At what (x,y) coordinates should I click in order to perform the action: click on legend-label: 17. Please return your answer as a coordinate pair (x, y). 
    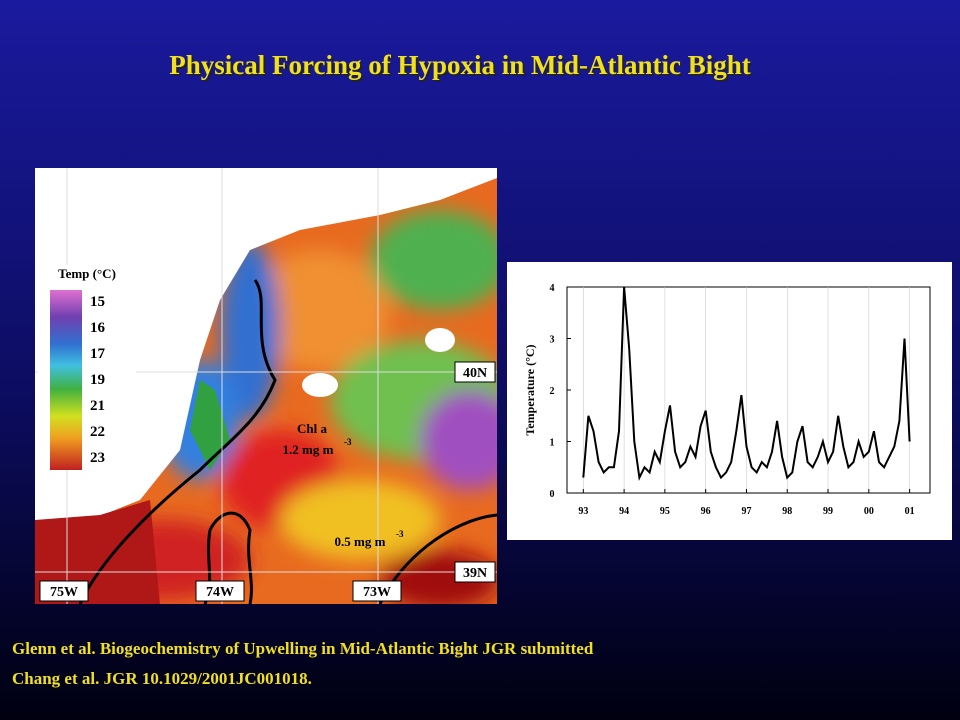
    Looking at the image, I should click on (98, 354).